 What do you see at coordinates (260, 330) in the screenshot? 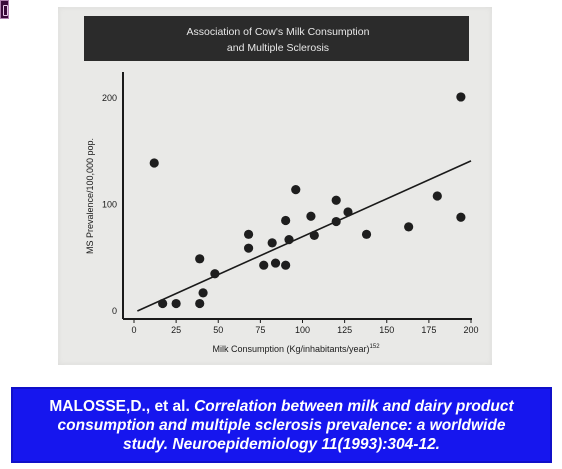
I see `x-tick-label: 75` at bounding box center [260, 330].